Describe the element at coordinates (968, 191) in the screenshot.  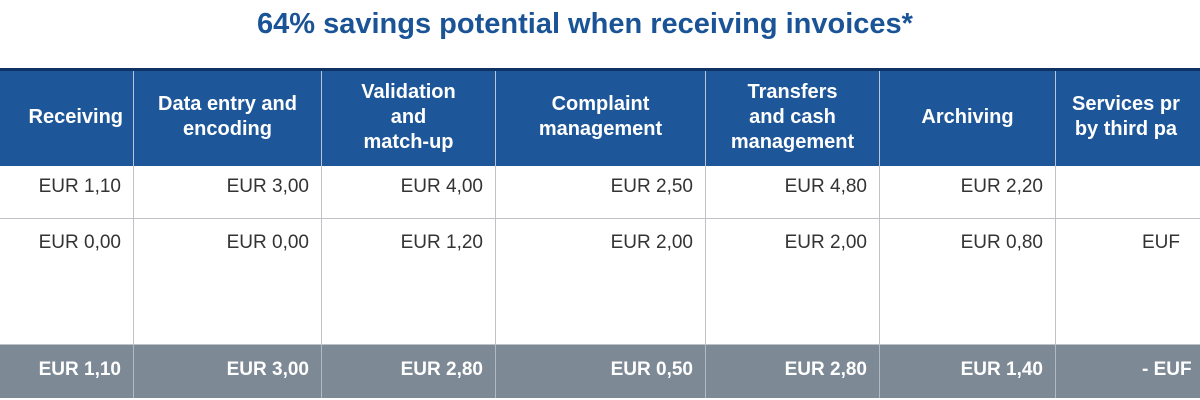
I see `table-cell: EUR 2,20` at that location.